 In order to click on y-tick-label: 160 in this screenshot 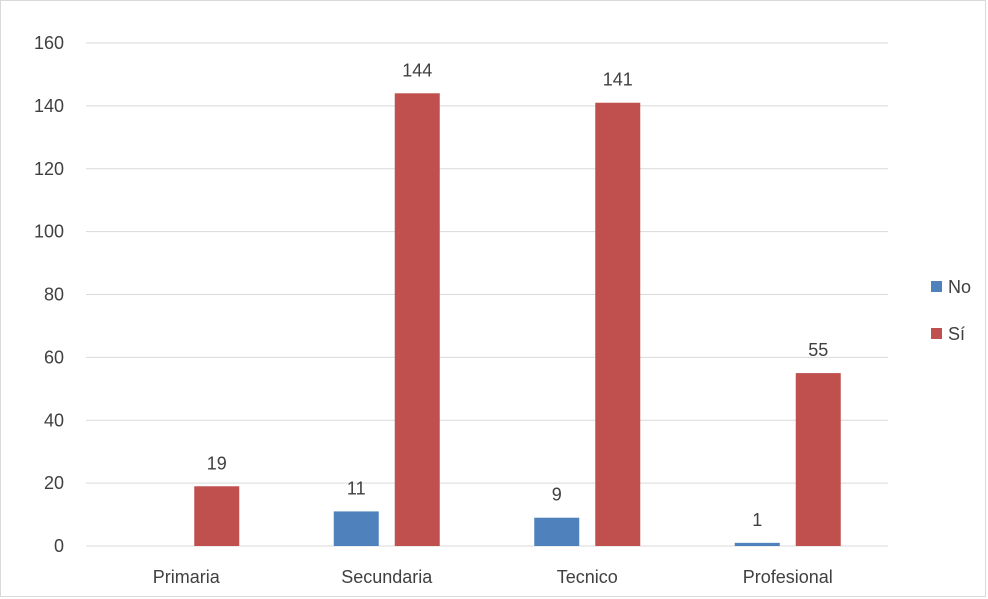, I will do `click(49, 43)`.